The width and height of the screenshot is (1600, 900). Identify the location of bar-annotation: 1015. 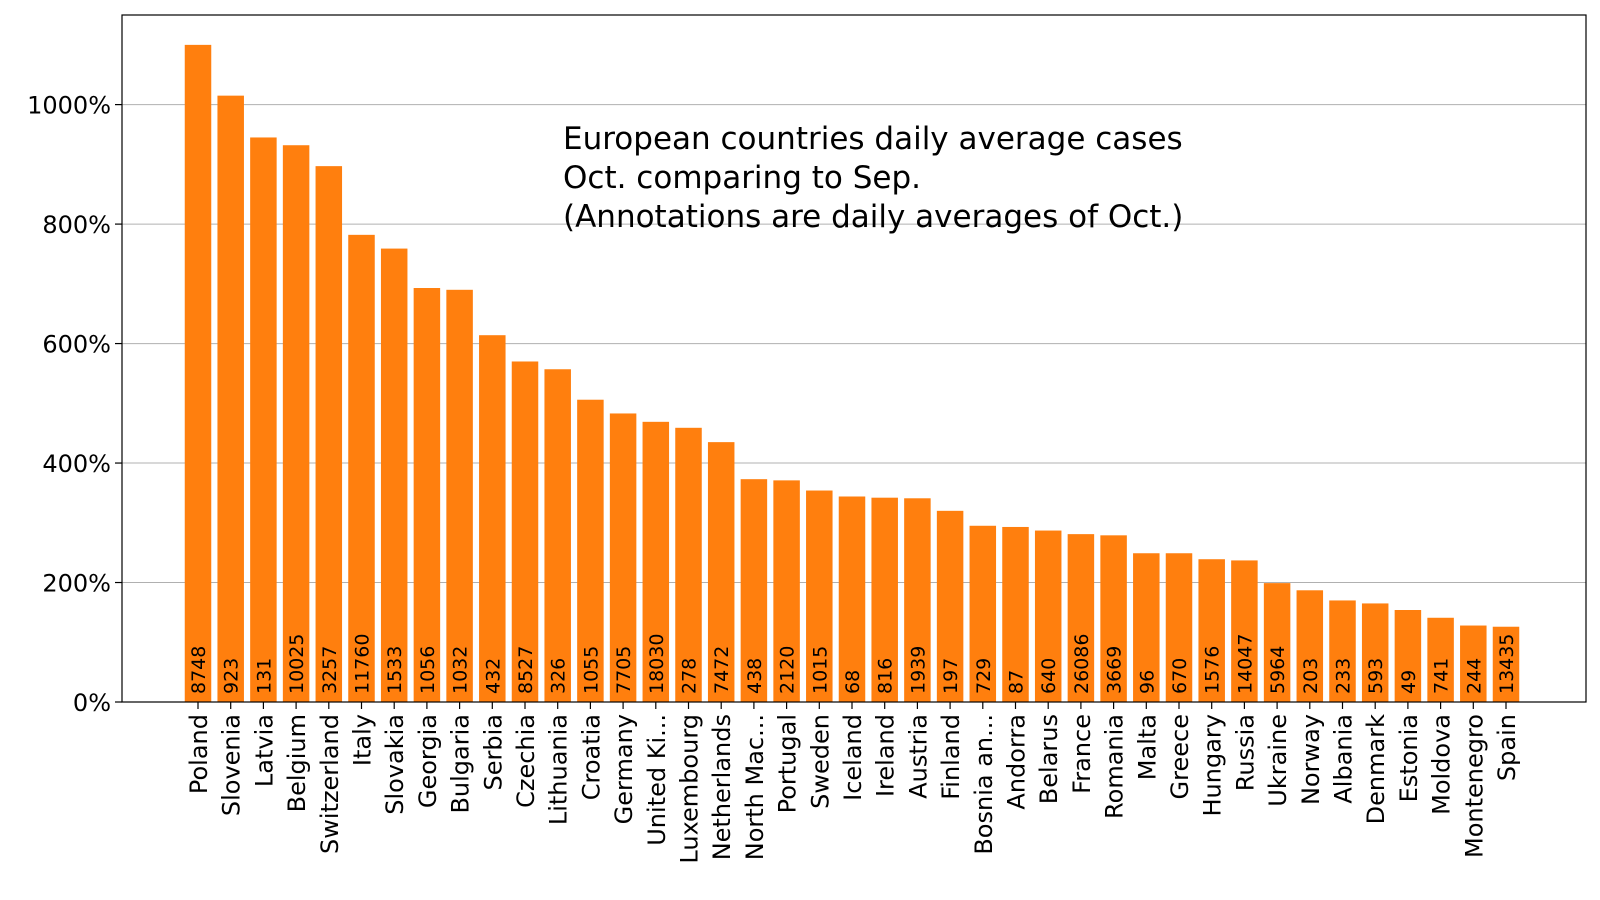
(820, 670).